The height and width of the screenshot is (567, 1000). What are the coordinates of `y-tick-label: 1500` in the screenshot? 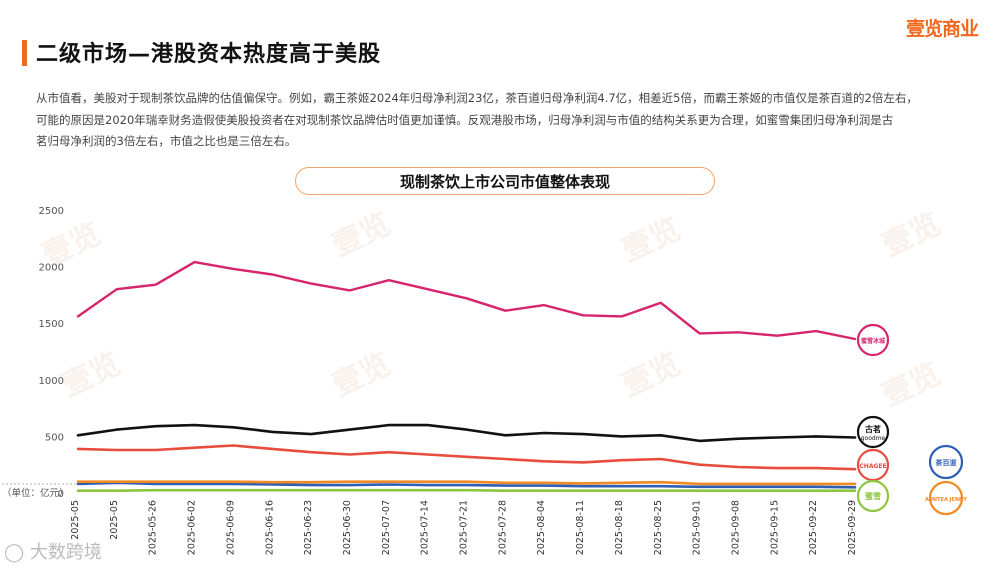 It's located at (51, 324).